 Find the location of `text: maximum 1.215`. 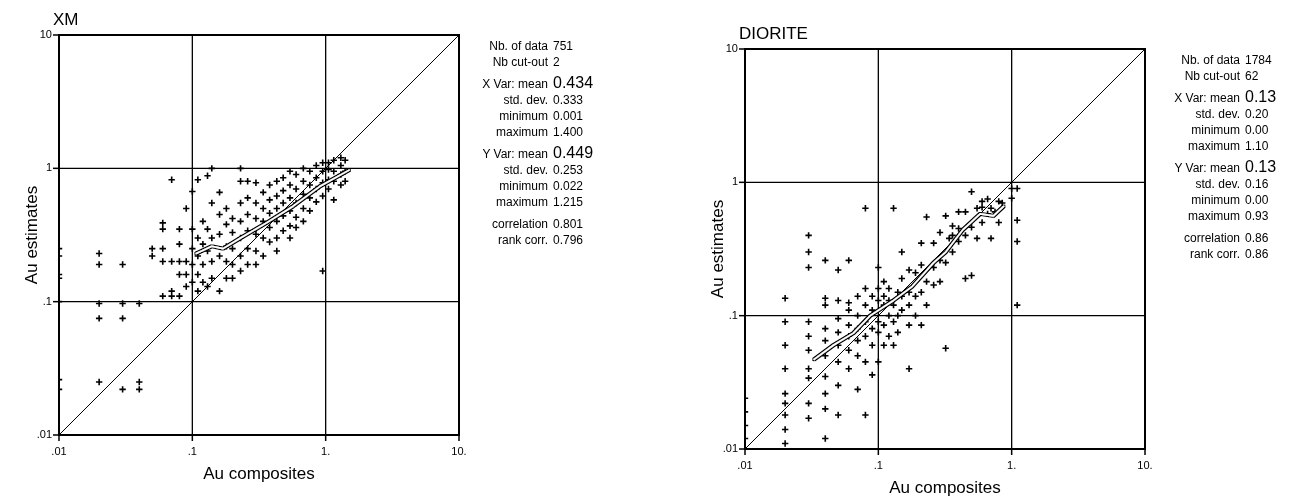

text: maximum 1.215 is located at coordinates (539, 202).